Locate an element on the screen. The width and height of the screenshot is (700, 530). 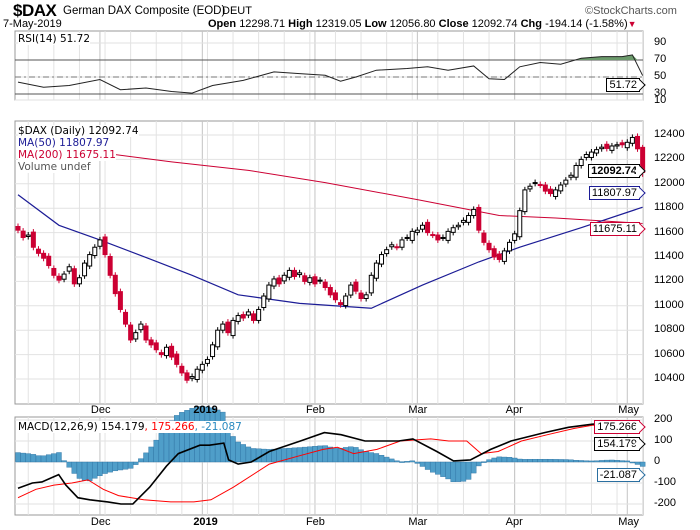
chg-value: -194.14 (-1.58%) is located at coordinates (586, 24).